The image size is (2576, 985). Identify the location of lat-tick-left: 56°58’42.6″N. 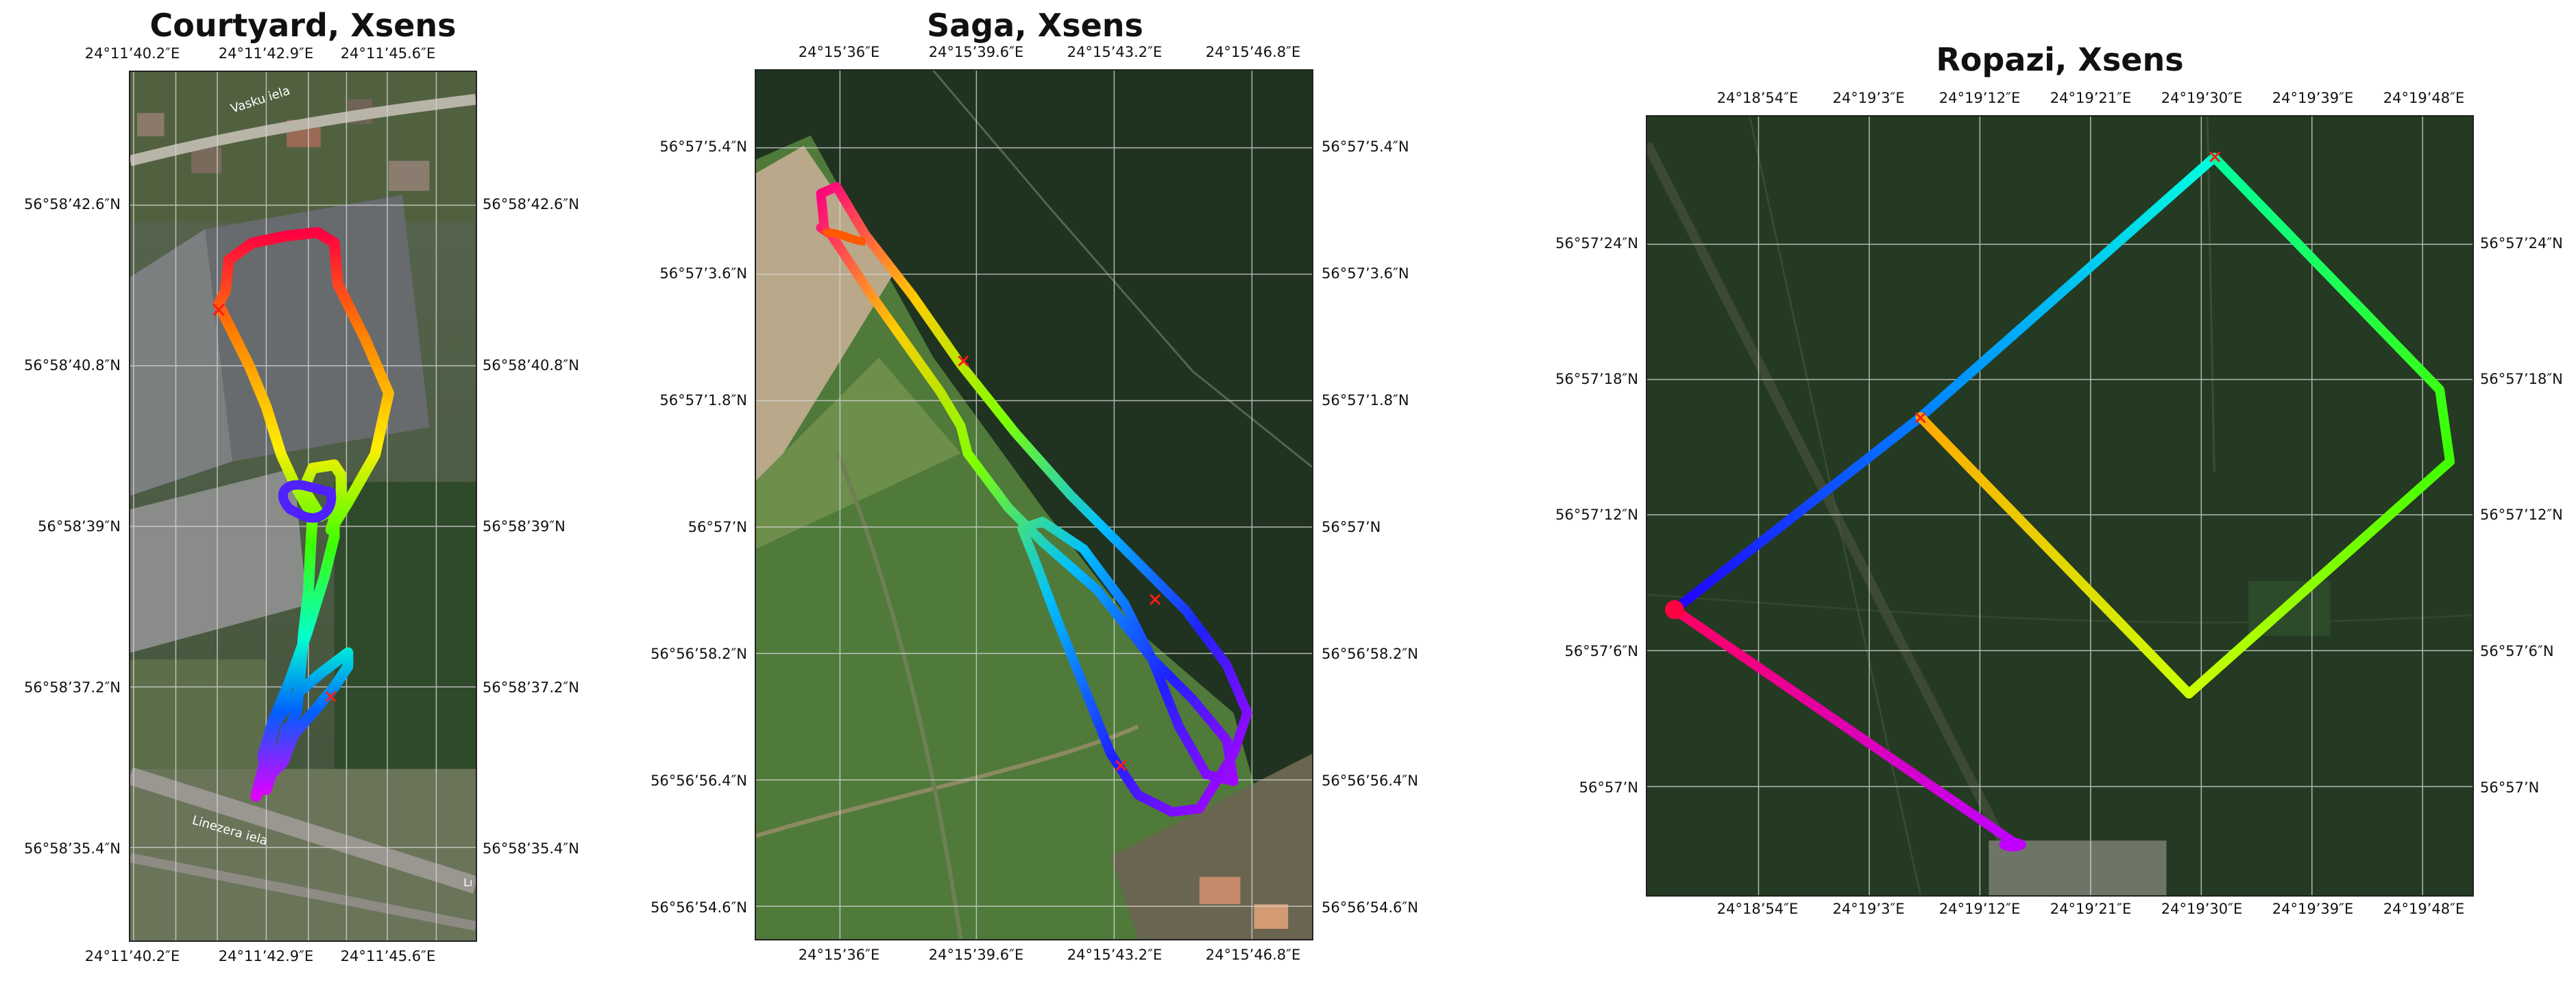
(72, 204).